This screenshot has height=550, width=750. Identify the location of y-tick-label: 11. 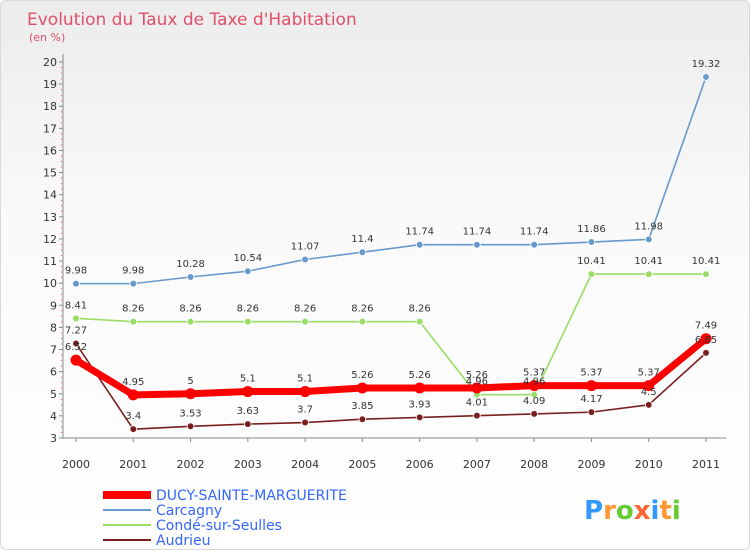
(50, 261).